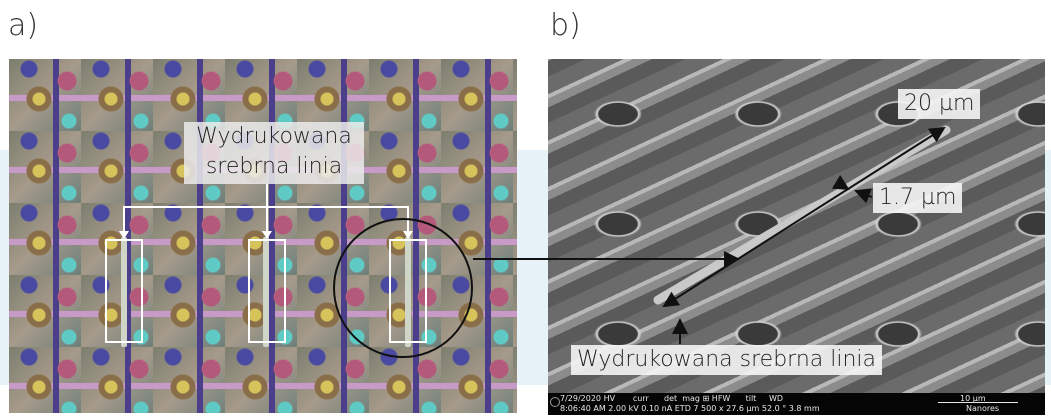  What do you see at coordinates (274, 136) in the screenshot?
I see `callout-line-1: Wydrukowana` at bounding box center [274, 136].